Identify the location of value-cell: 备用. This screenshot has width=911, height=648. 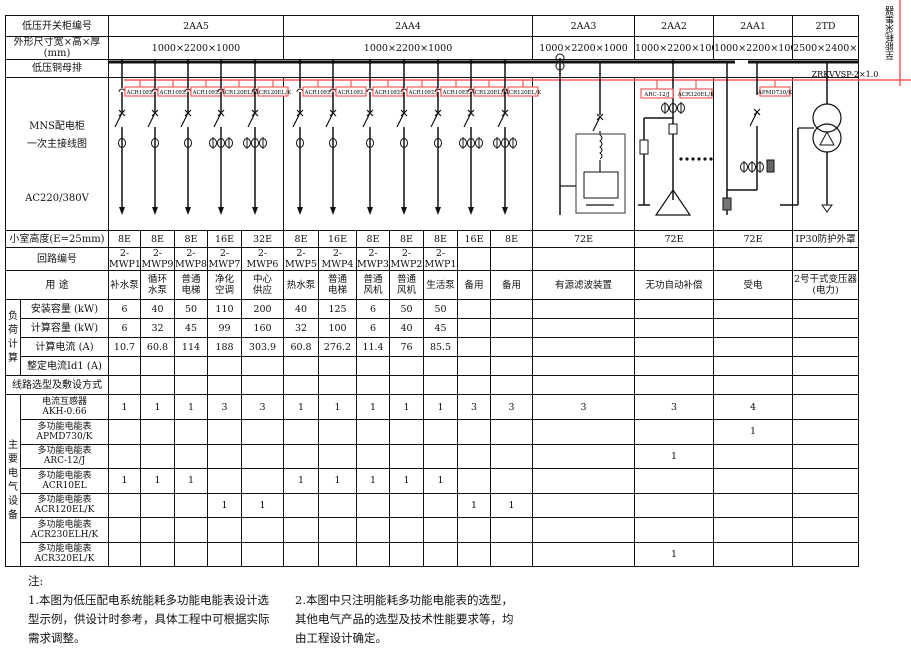
(512, 285).